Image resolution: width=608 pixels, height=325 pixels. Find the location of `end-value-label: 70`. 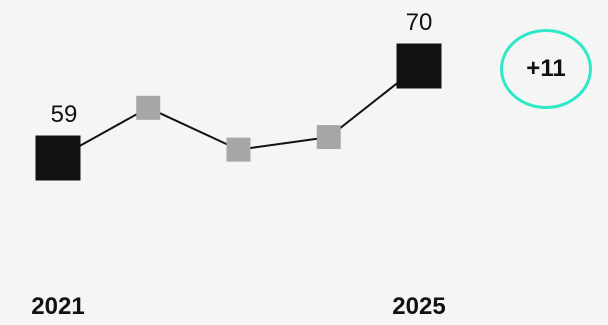

end-value-label: 70 is located at coordinates (419, 22).